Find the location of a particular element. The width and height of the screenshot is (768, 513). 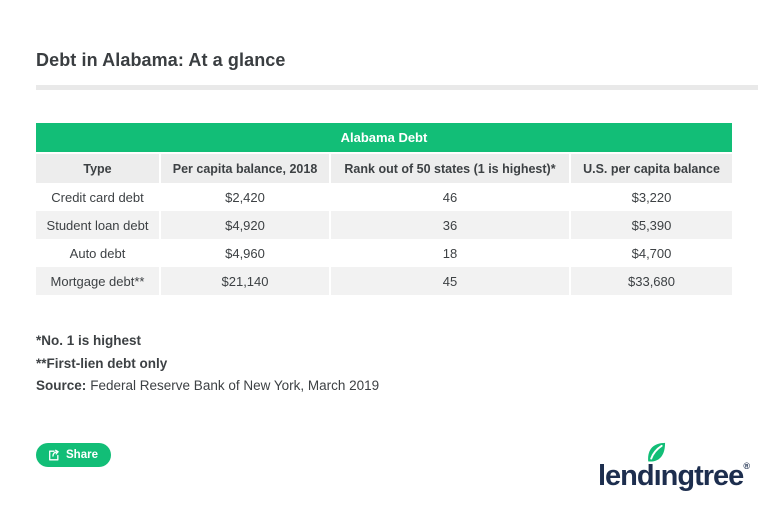

table-cell: $2,420 is located at coordinates (245, 197).